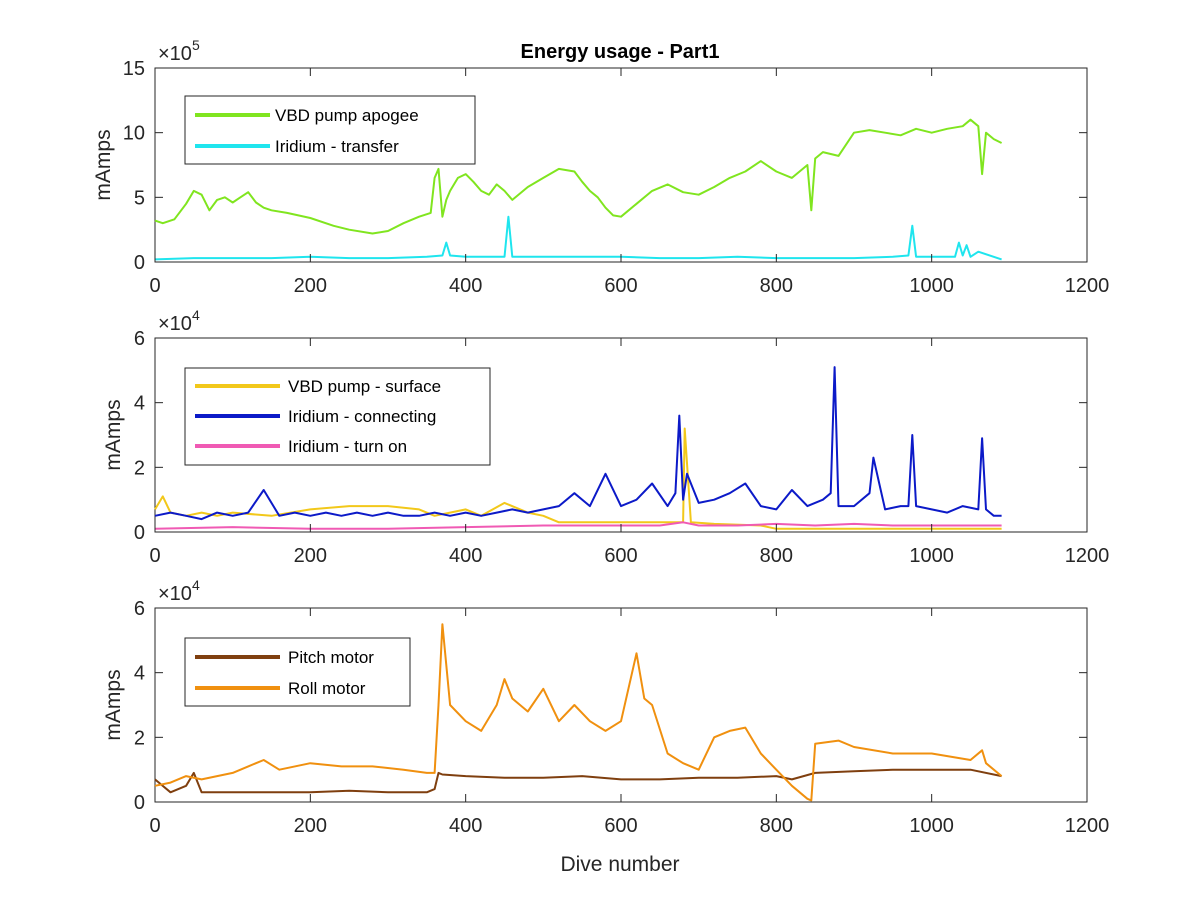 This screenshot has height=900, width=1200. Describe the element at coordinates (327, 688) in the screenshot. I see `legend-label-1: Roll motor` at that location.